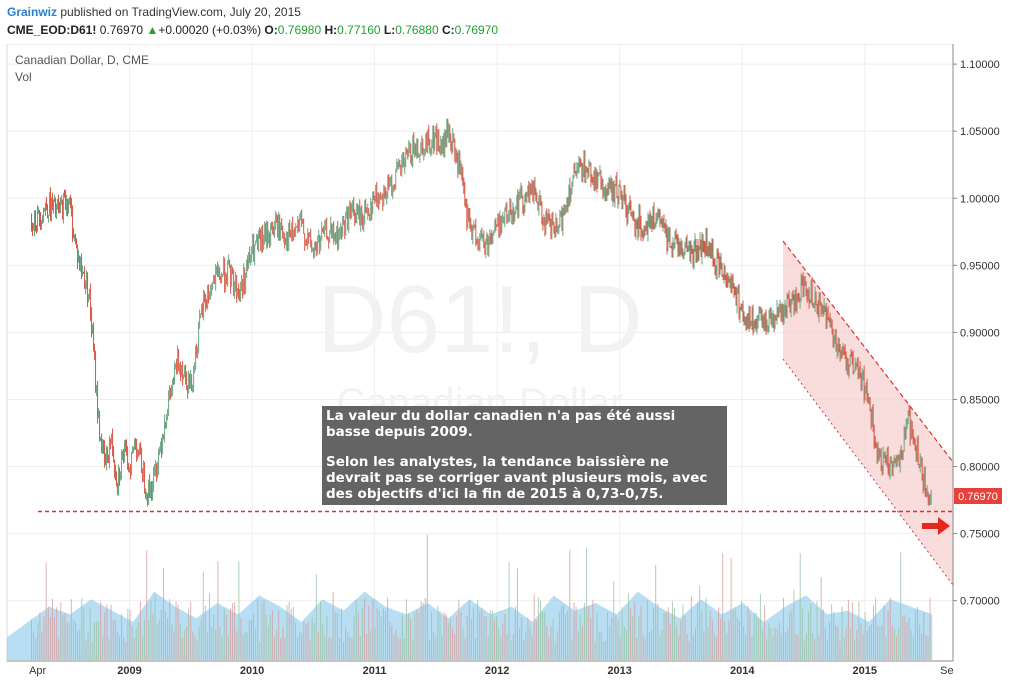 The height and width of the screenshot is (691, 1014). I want to click on channel-lower-line, so click(868, 472).